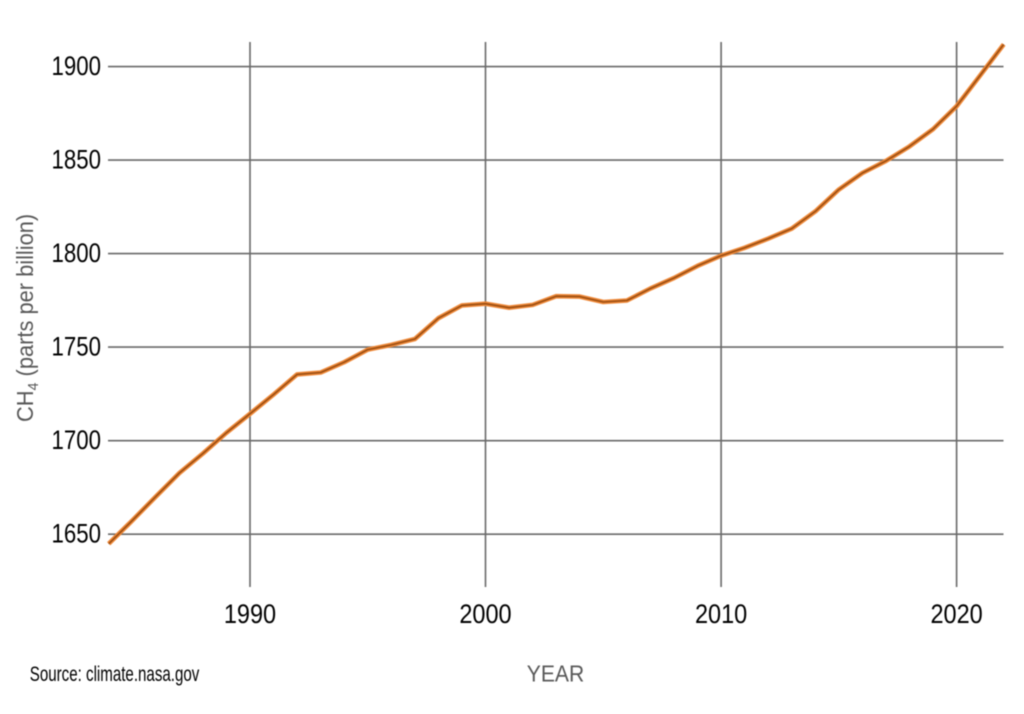 This screenshot has width=1024, height=714. Describe the element at coordinates (250, 614) in the screenshot. I see `svg-text: 1990` at that location.